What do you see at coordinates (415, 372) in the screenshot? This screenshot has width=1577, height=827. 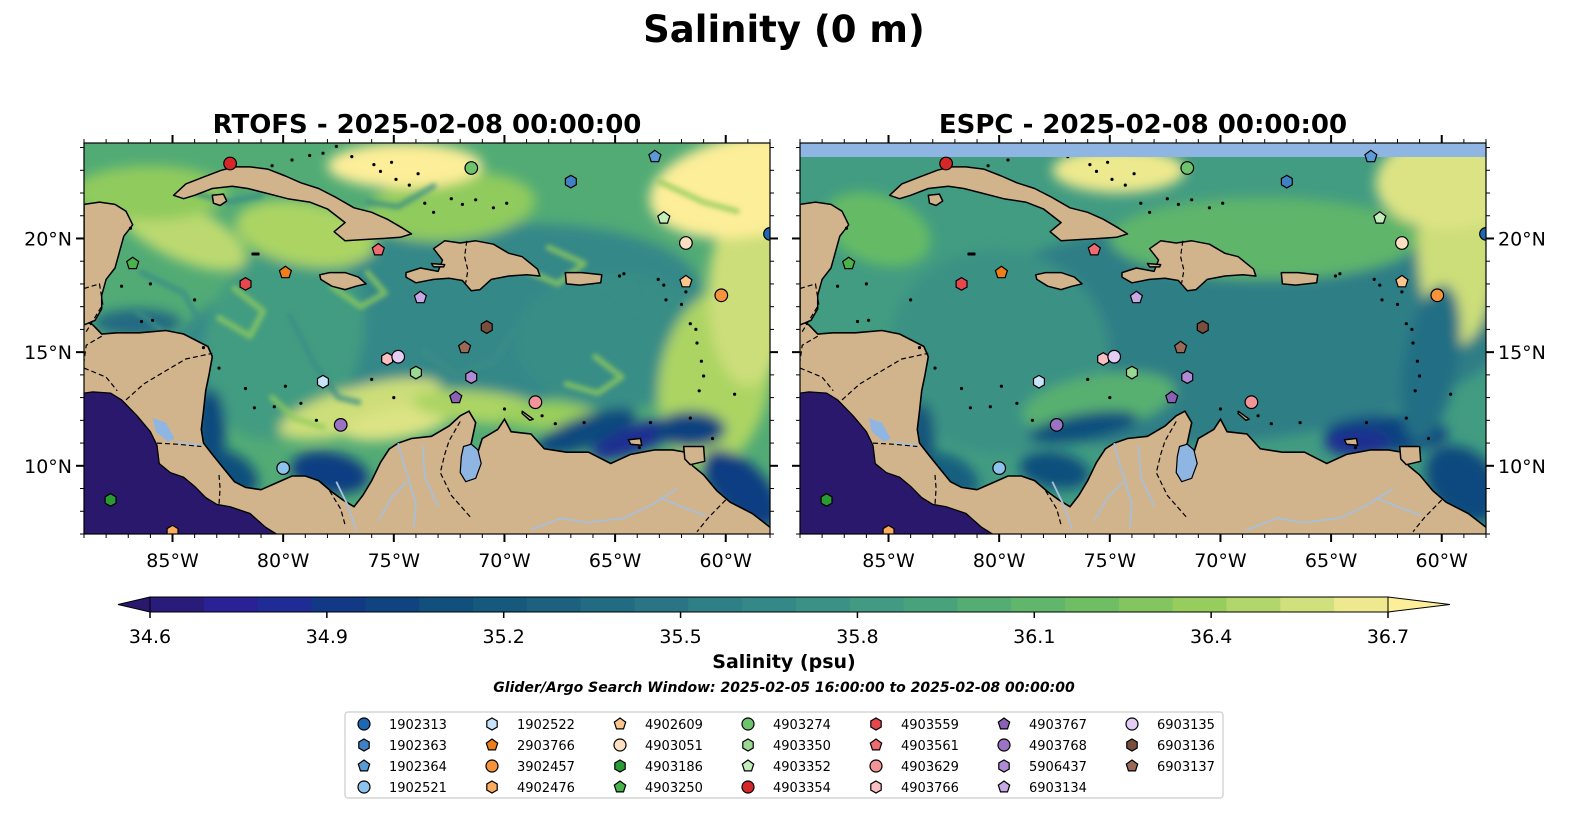 I see `float-4903350-rtofs` at bounding box center [415, 372].